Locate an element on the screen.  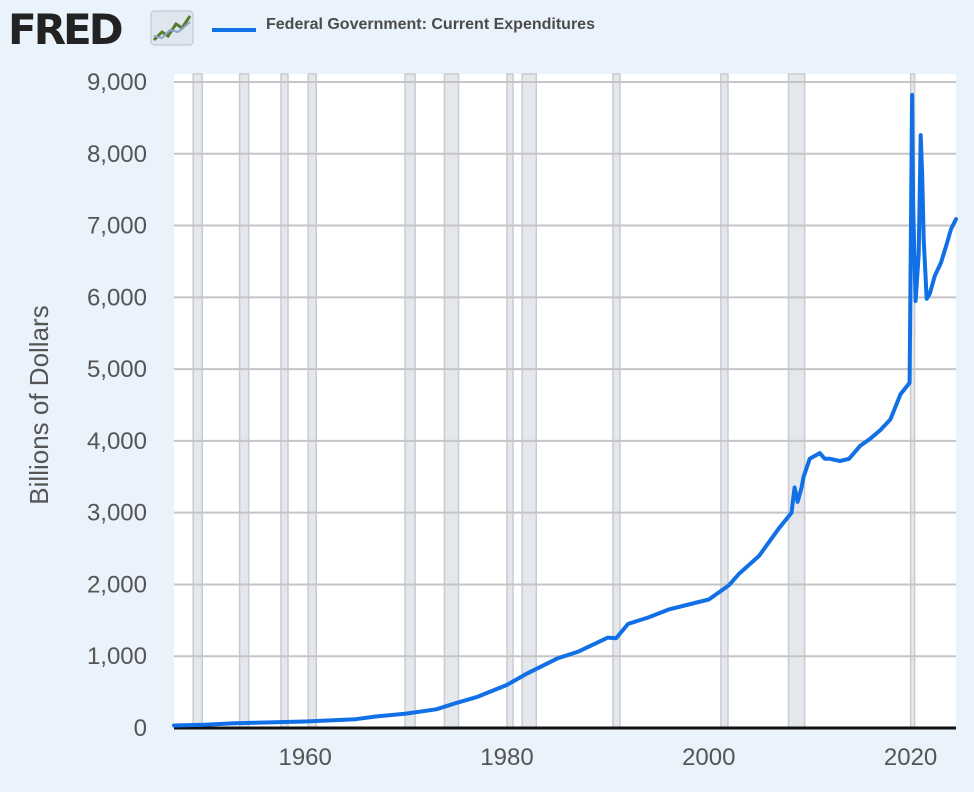
y-tick-label: 5,000 is located at coordinates (117, 369).